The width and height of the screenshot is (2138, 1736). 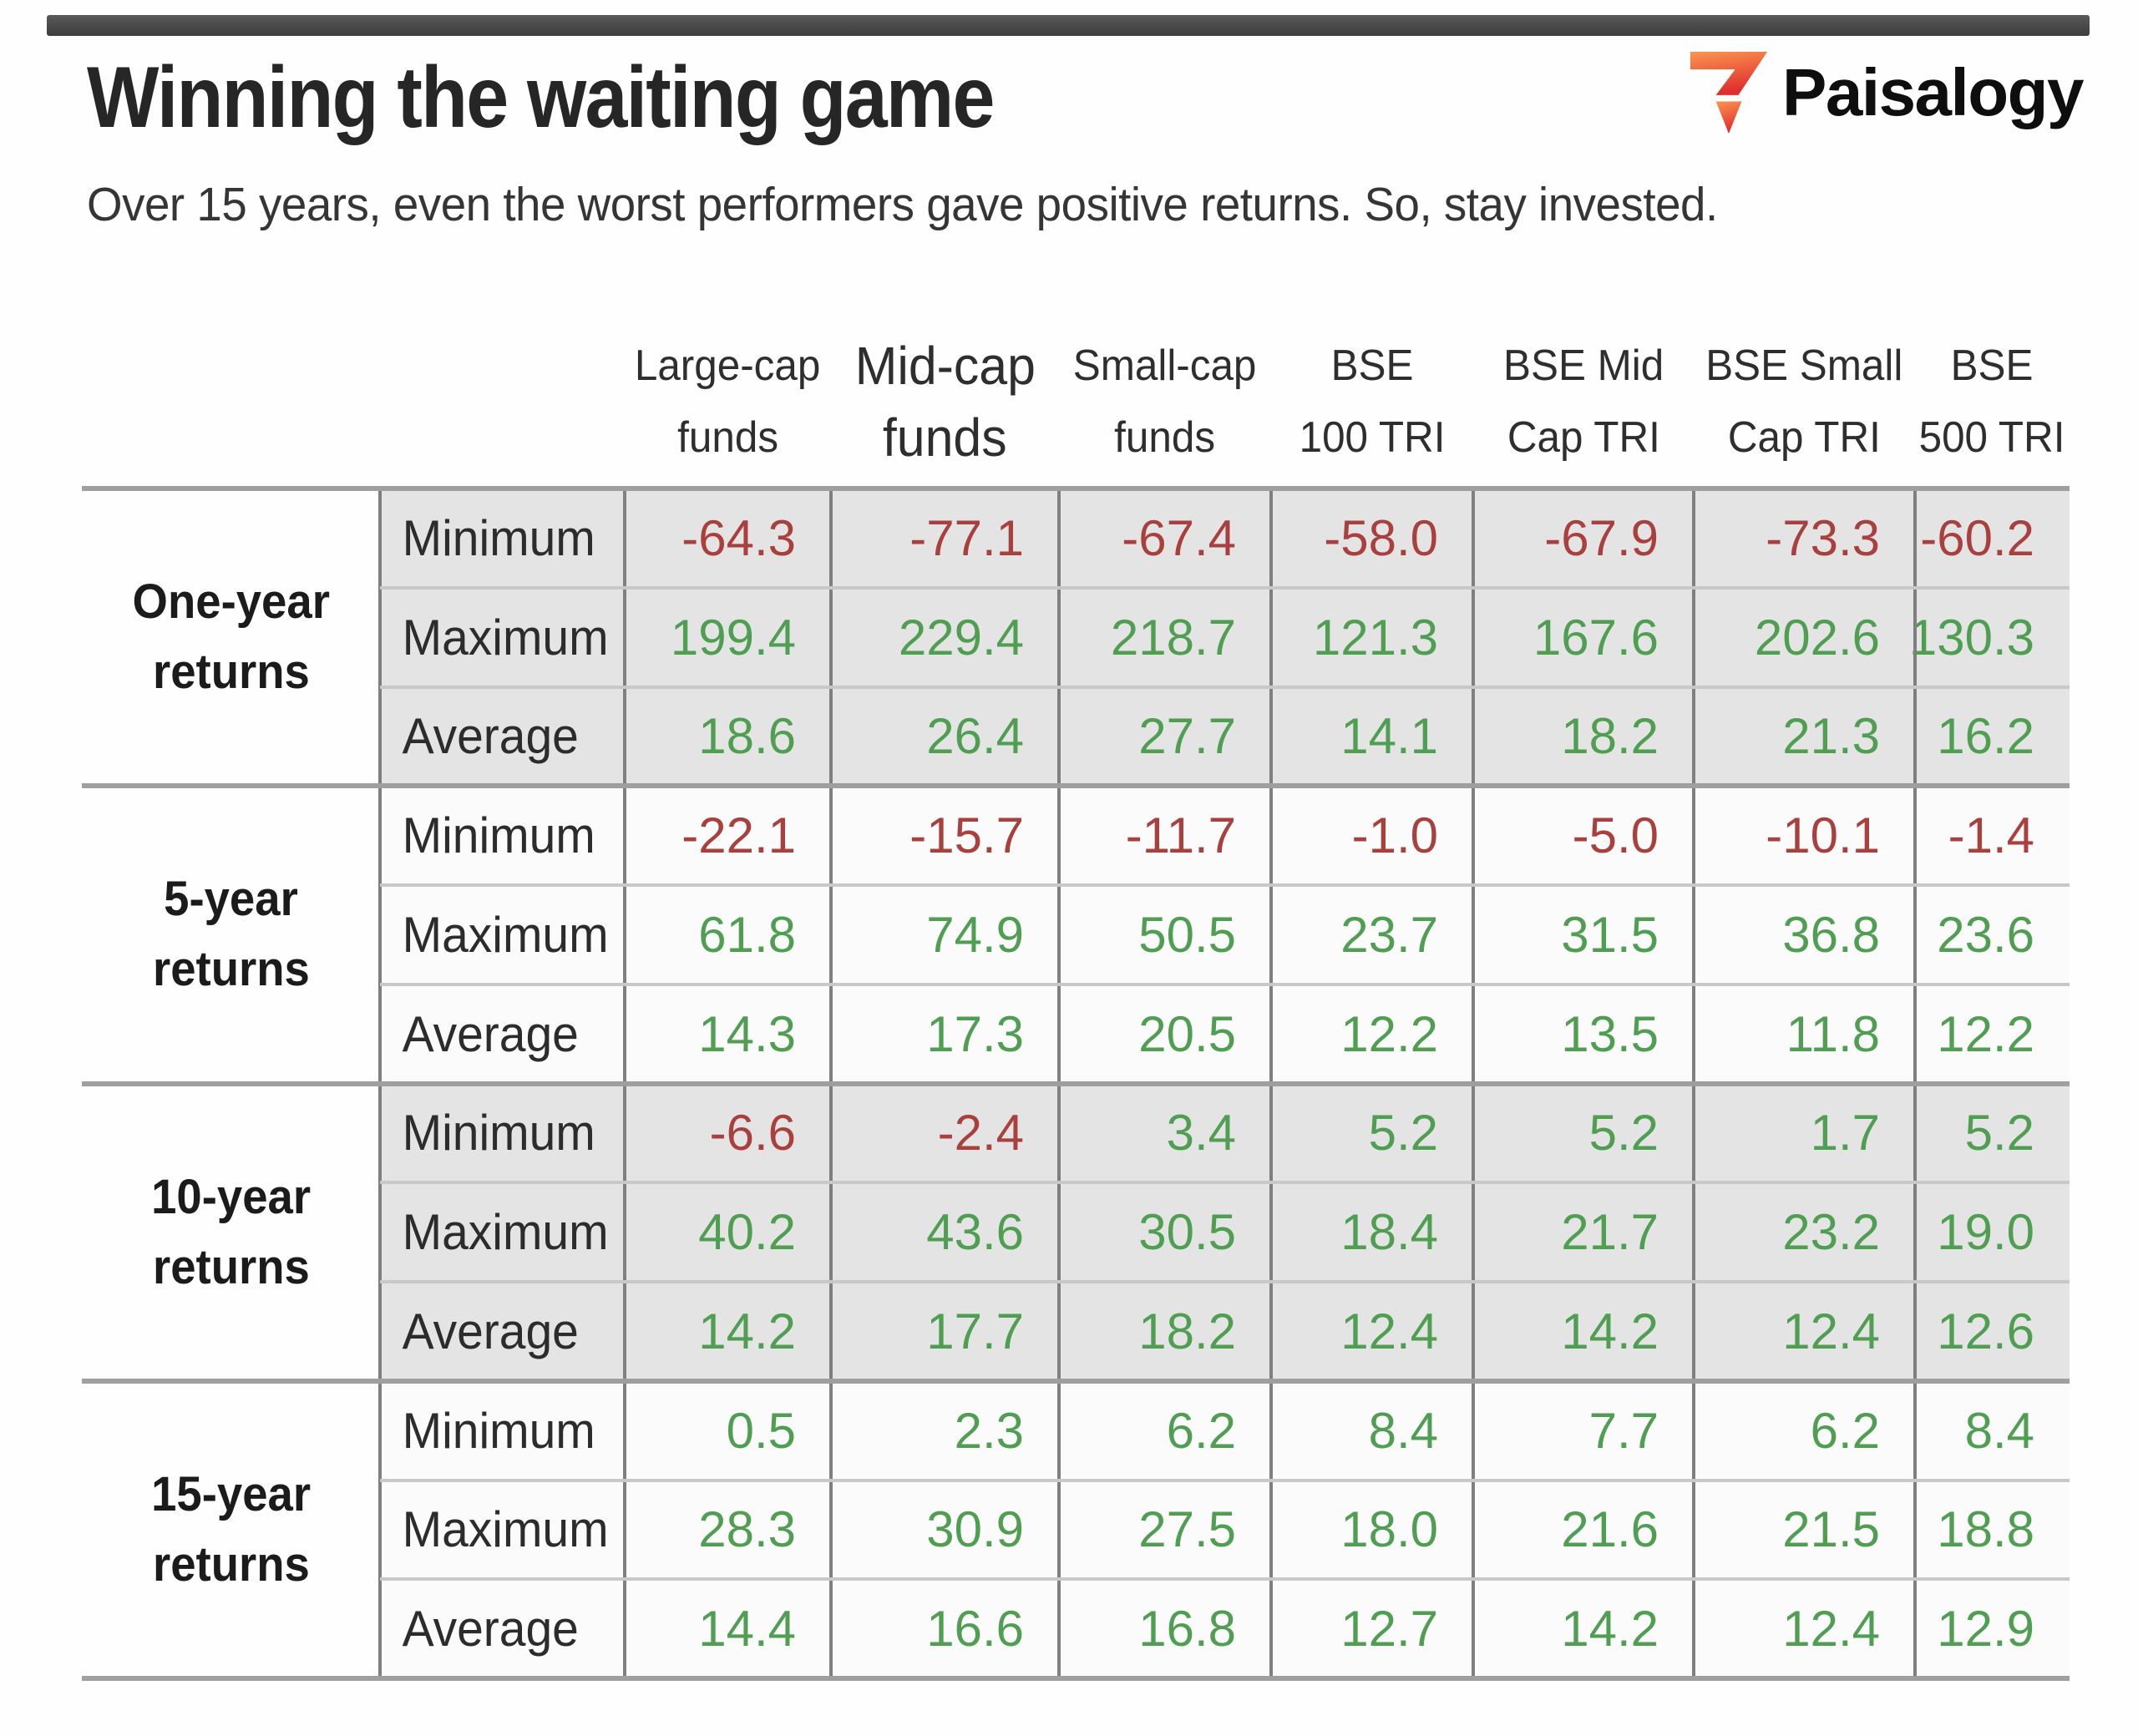 What do you see at coordinates (1187, 1629) in the screenshot?
I see `value-cell-small-cap-funds: 16.8` at bounding box center [1187, 1629].